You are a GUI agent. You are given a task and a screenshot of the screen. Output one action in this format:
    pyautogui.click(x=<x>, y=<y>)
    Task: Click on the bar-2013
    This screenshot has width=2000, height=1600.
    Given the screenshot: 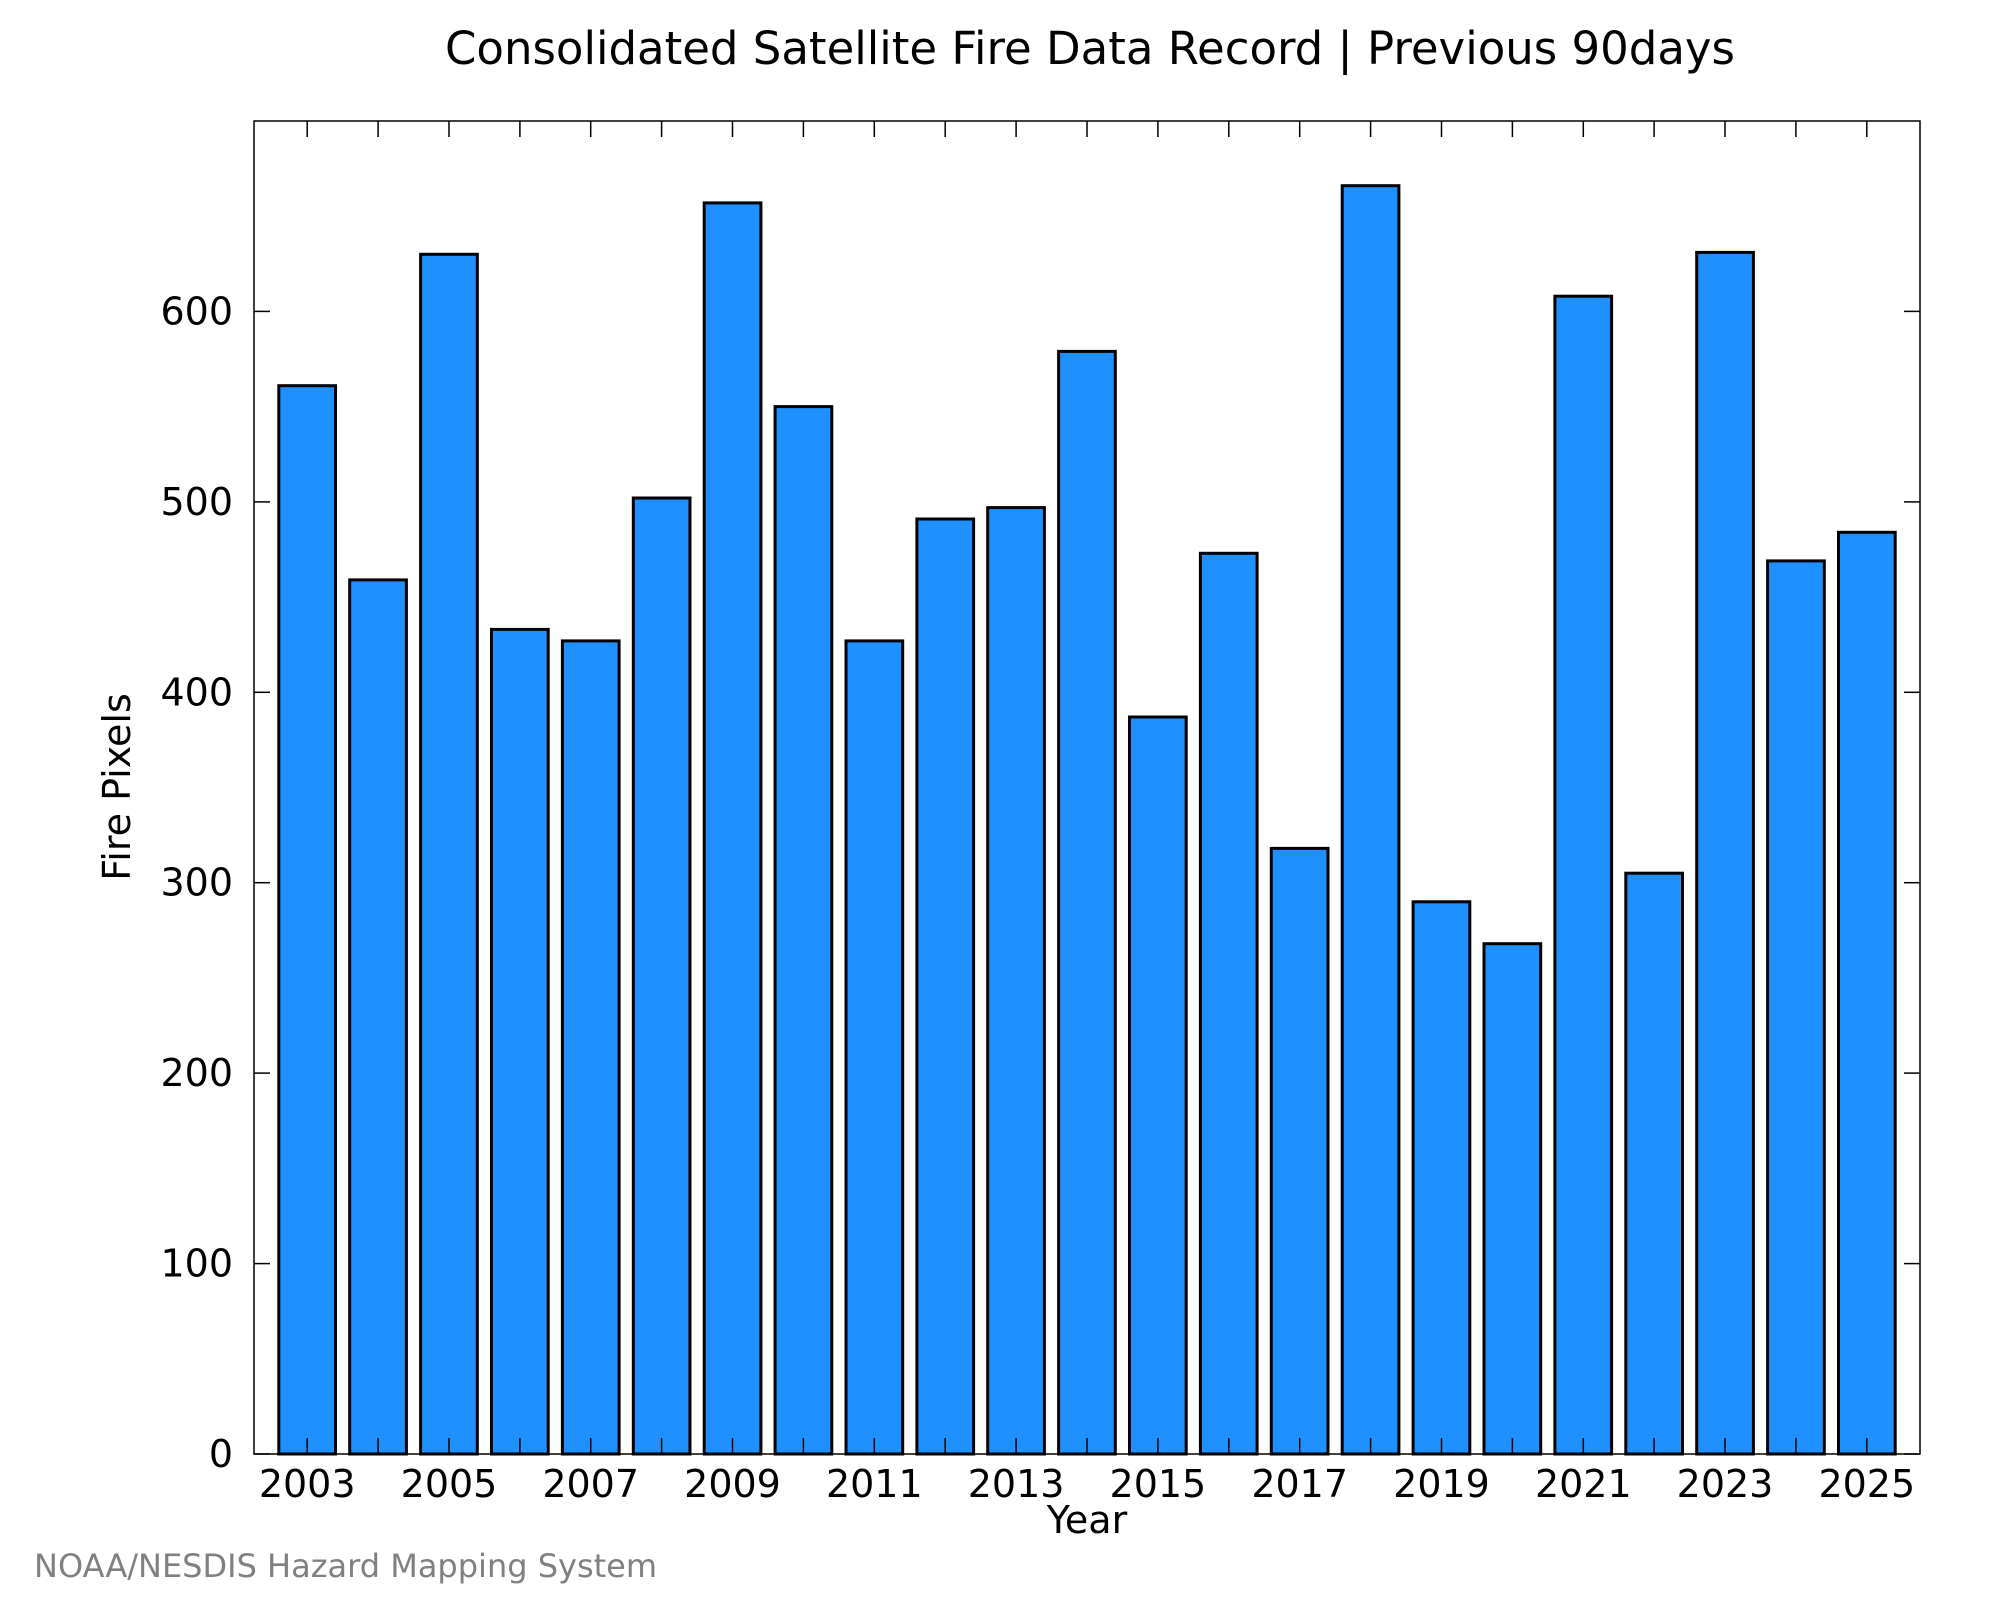 What is the action you would take?
    pyautogui.click(x=1016, y=981)
    